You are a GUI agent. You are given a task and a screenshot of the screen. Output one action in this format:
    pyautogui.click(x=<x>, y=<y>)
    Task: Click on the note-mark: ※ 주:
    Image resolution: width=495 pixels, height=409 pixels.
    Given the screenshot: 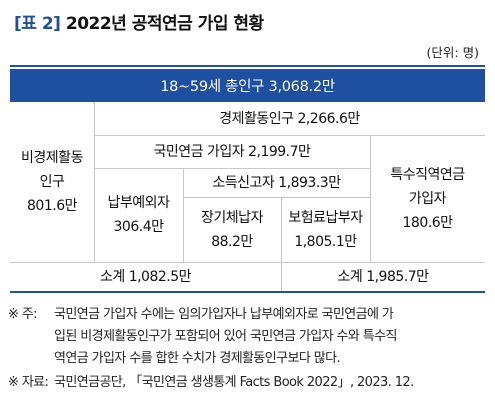 What is the action you would take?
    pyautogui.click(x=23, y=314)
    